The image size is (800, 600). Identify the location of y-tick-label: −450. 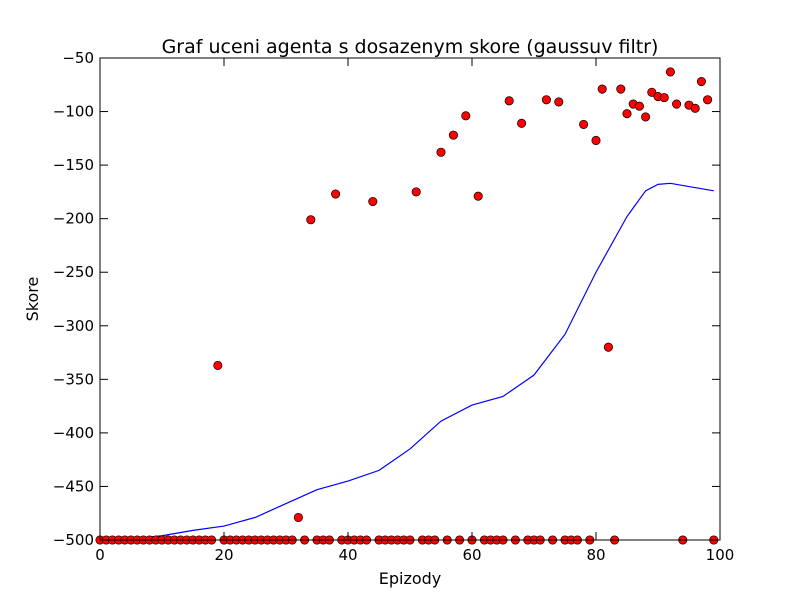
(73, 486).